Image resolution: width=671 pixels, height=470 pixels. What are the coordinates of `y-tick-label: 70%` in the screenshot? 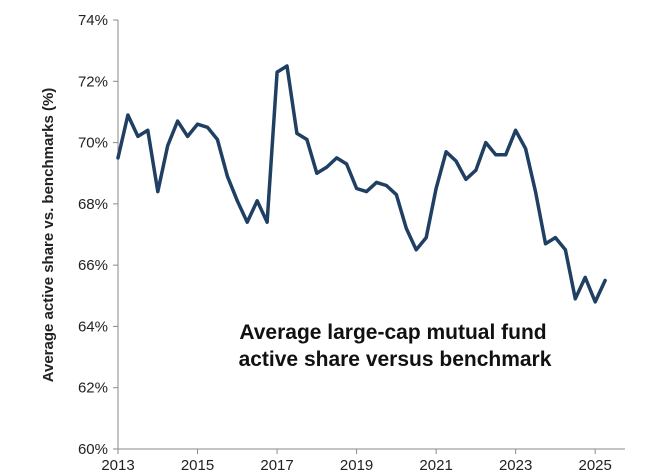 It's located at (93, 143).